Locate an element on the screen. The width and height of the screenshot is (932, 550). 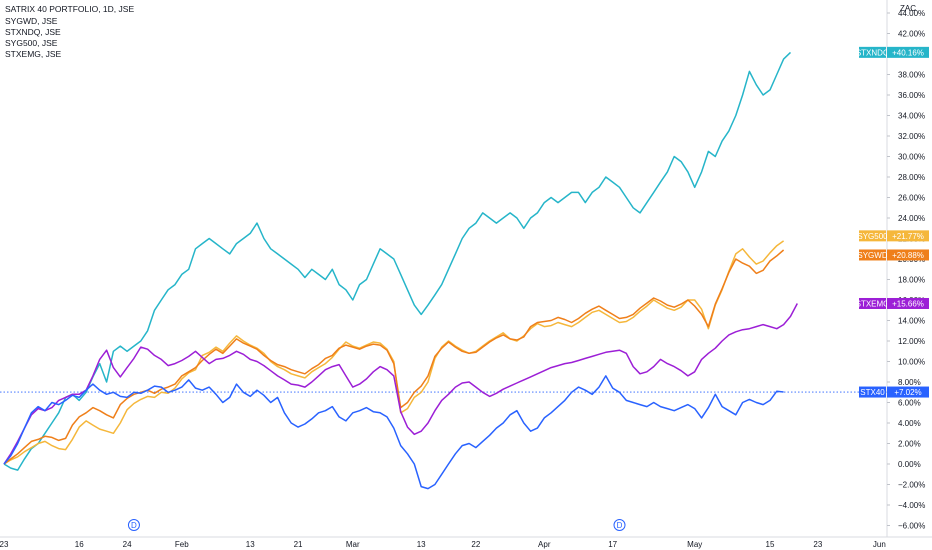
tag-name: STX40 is located at coordinates (872, 392).